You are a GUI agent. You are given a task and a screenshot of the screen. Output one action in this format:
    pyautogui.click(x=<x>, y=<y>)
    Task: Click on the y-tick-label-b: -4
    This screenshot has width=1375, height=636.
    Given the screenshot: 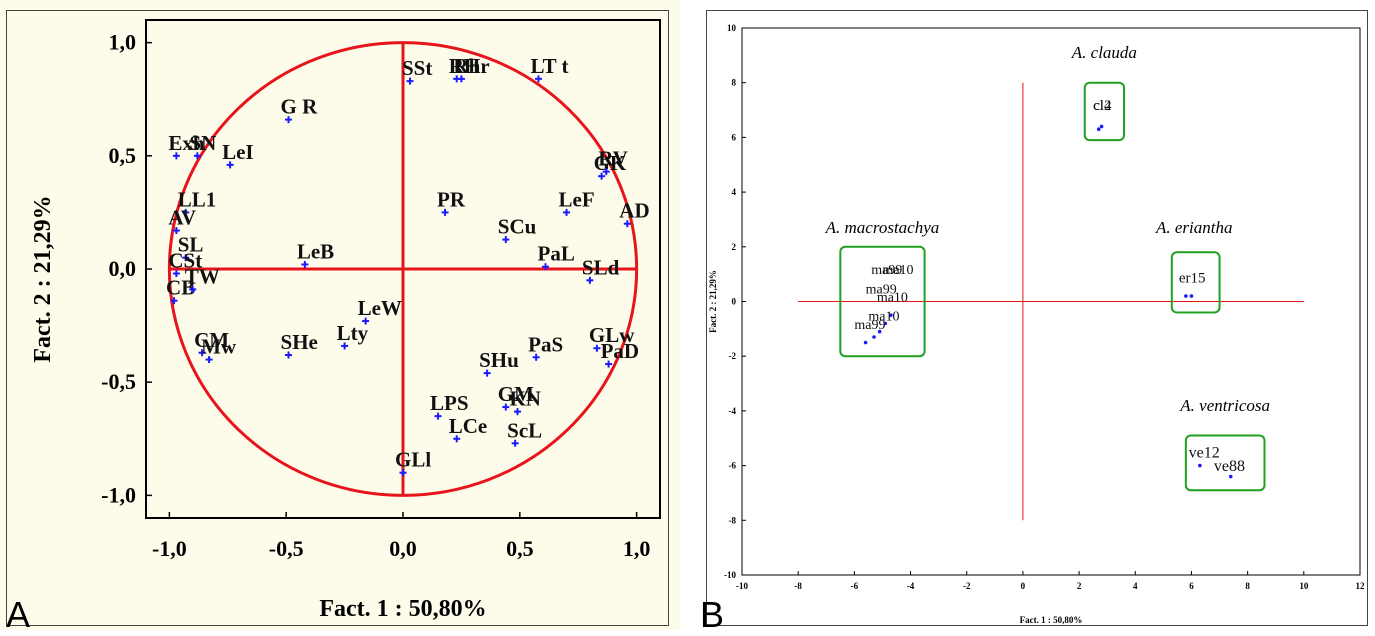 What is the action you would take?
    pyautogui.click(x=733, y=411)
    